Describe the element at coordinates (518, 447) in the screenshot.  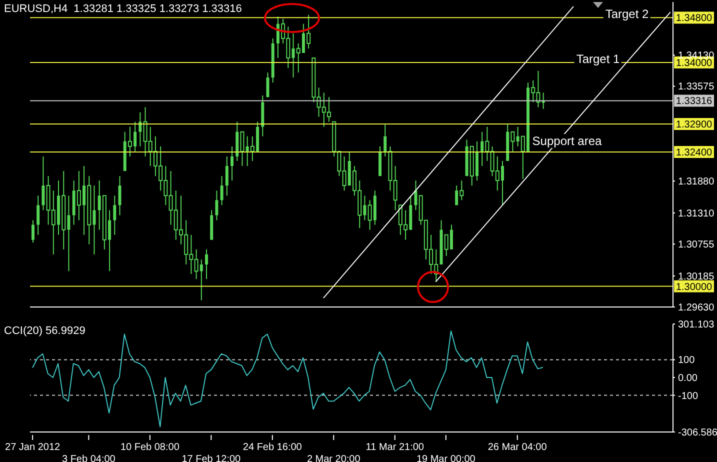
I see `x-tick-label: 26 Mar 04:00` at that location.